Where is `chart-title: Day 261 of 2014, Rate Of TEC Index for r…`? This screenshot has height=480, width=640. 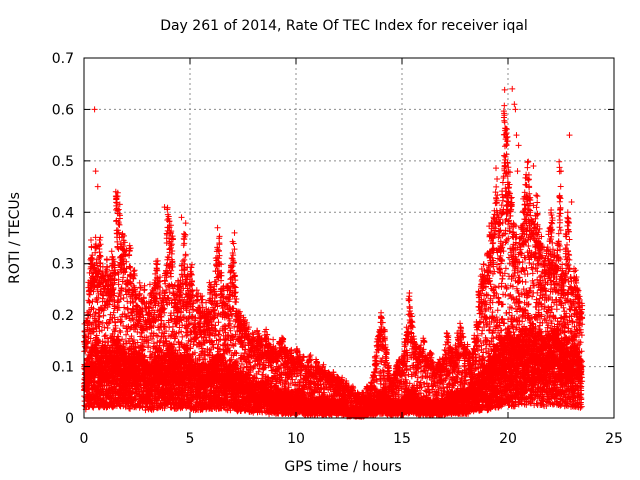 chart-title: Day 261 of 2014, Rate Of TEC Index for r… is located at coordinates (344, 26).